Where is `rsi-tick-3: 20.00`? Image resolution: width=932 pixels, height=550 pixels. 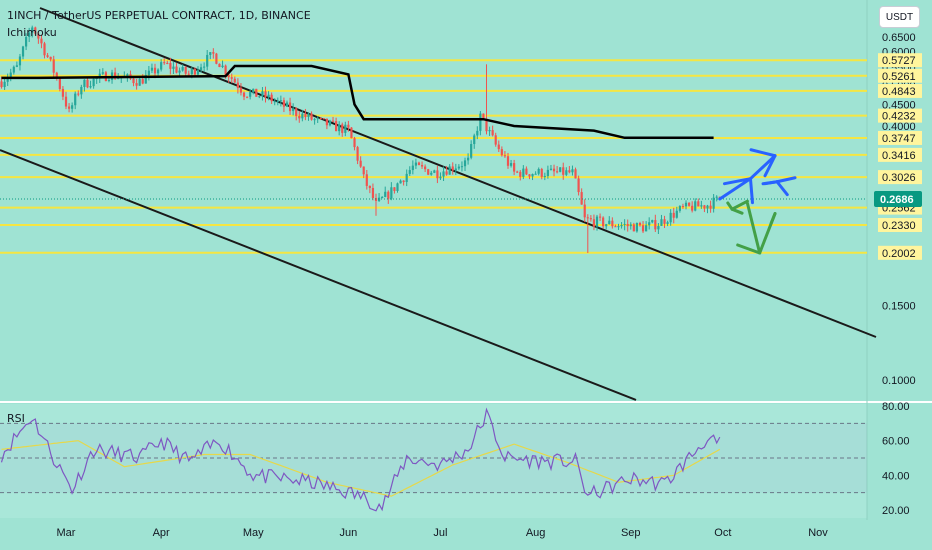 rsi-tick-3: 20.00 is located at coordinates (896, 511).